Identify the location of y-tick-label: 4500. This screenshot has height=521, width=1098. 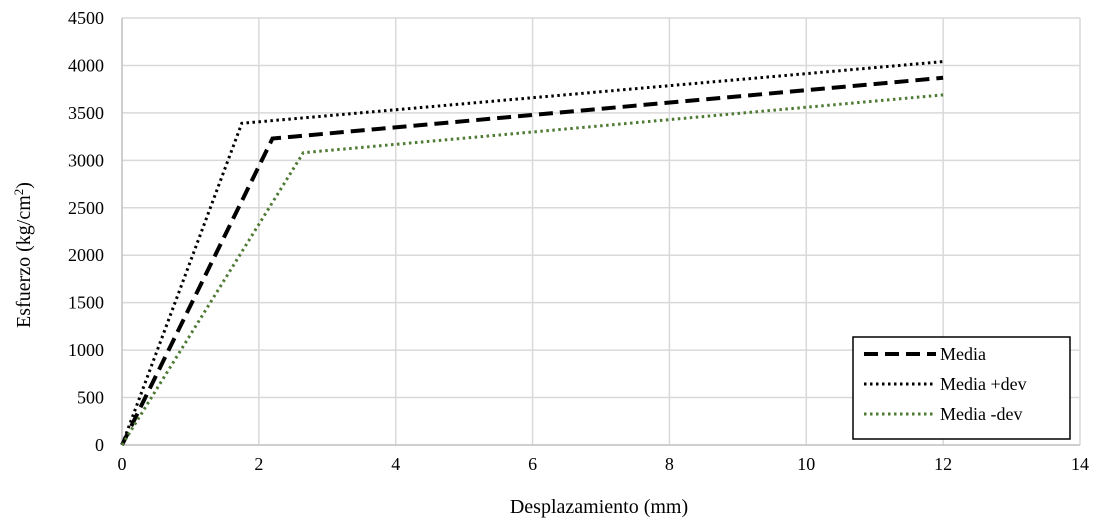
(86, 18).